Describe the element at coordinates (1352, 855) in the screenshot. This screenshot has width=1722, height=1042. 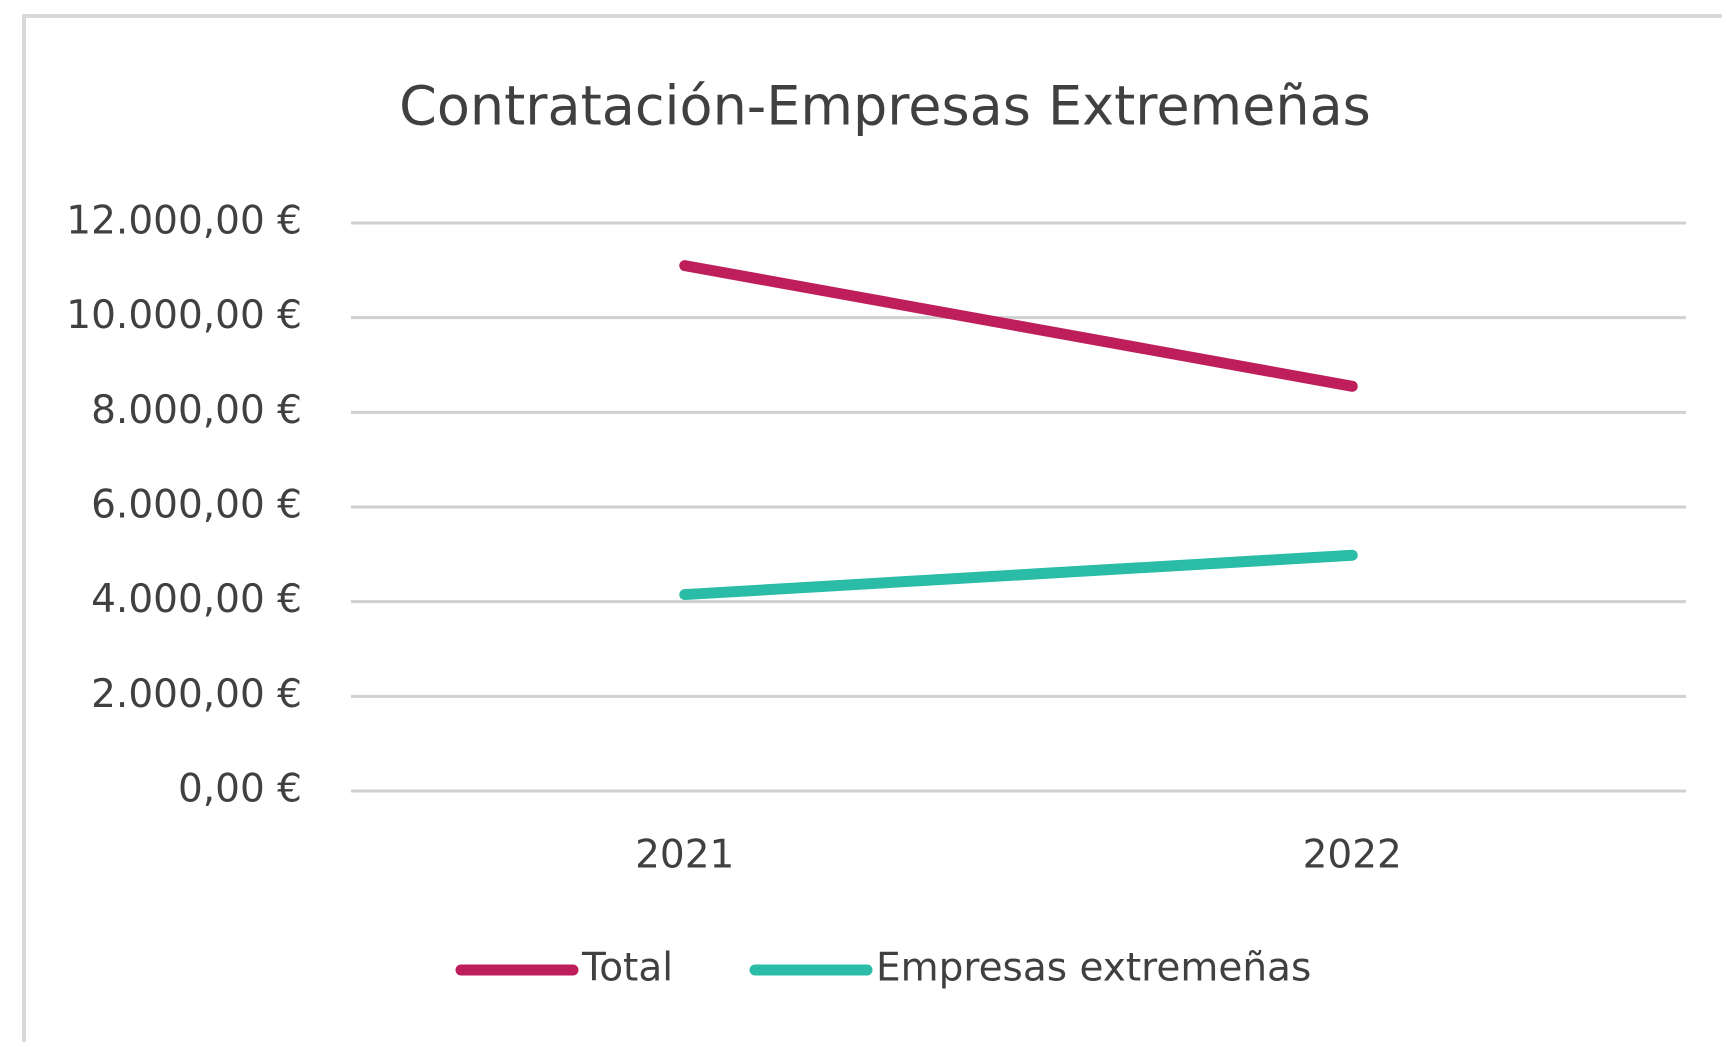
I see `x-tick-label: 2022` at that location.